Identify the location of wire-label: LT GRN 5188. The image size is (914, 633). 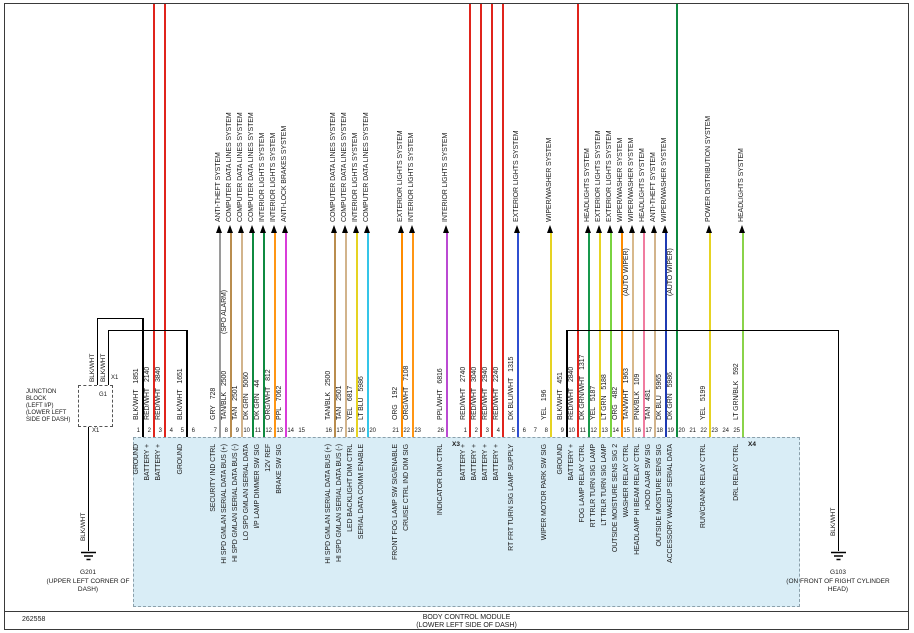
(605, 397).